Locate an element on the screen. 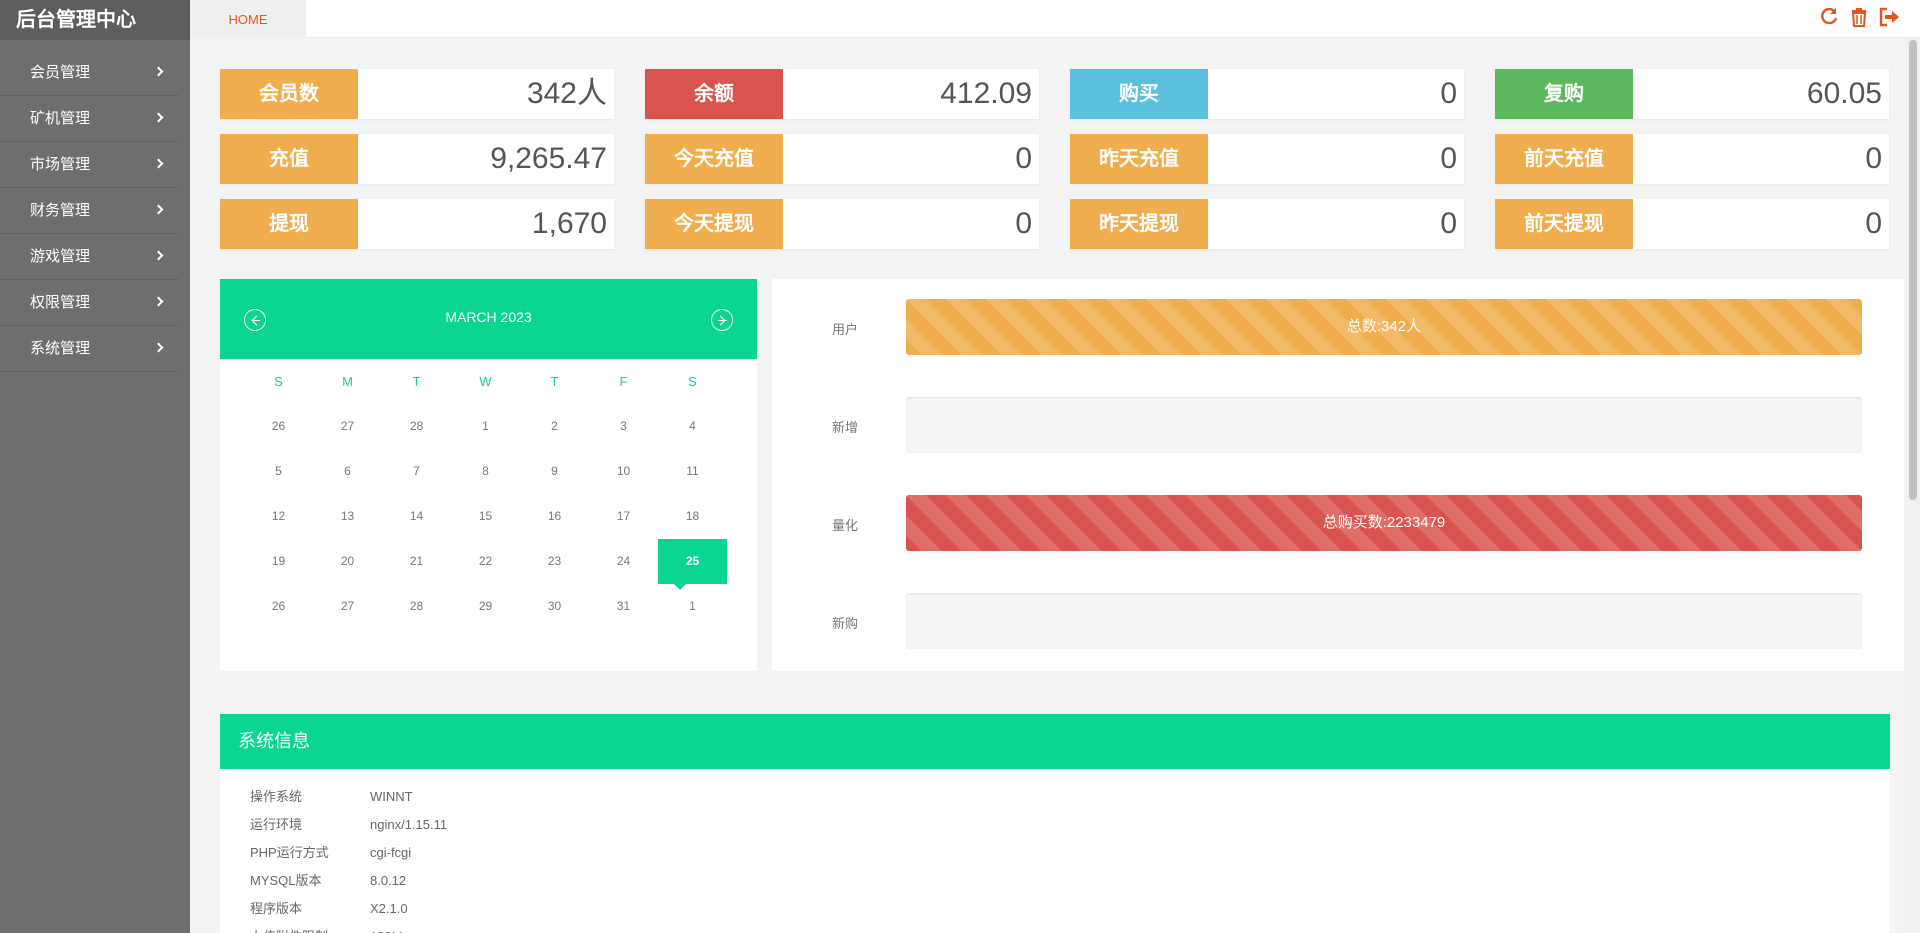 The image size is (1920, 933). stat-value: 1,670 is located at coordinates (569, 223).